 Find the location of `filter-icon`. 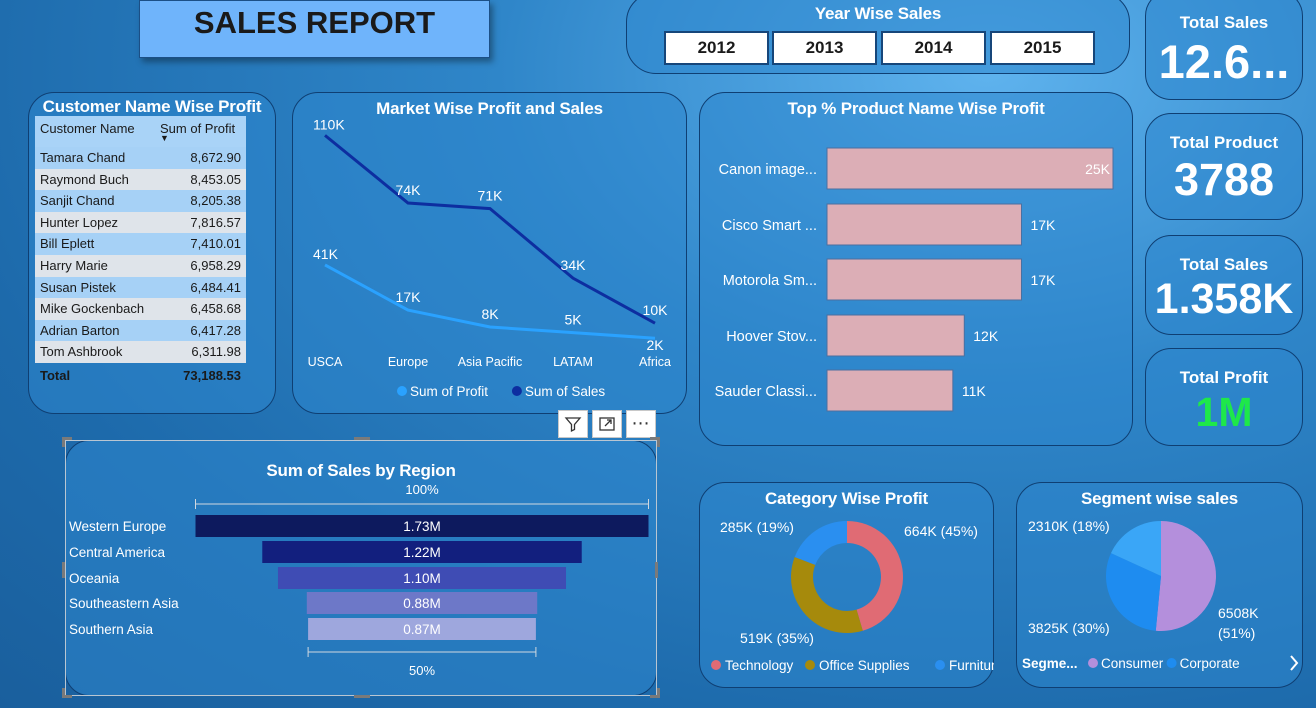

filter-icon is located at coordinates (573, 425).